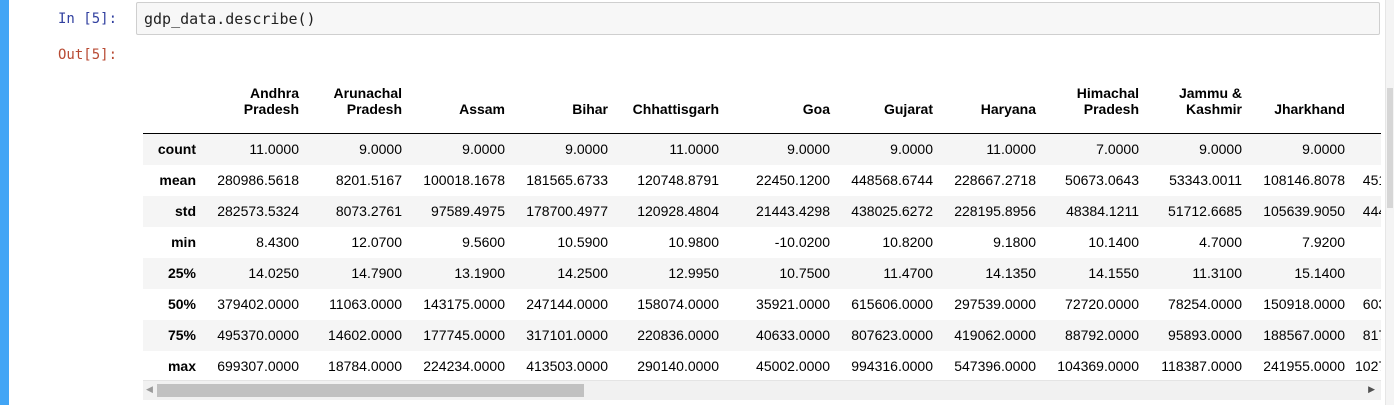  What do you see at coordinates (181, 304) in the screenshot?
I see `row-label: 50%` at bounding box center [181, 304].